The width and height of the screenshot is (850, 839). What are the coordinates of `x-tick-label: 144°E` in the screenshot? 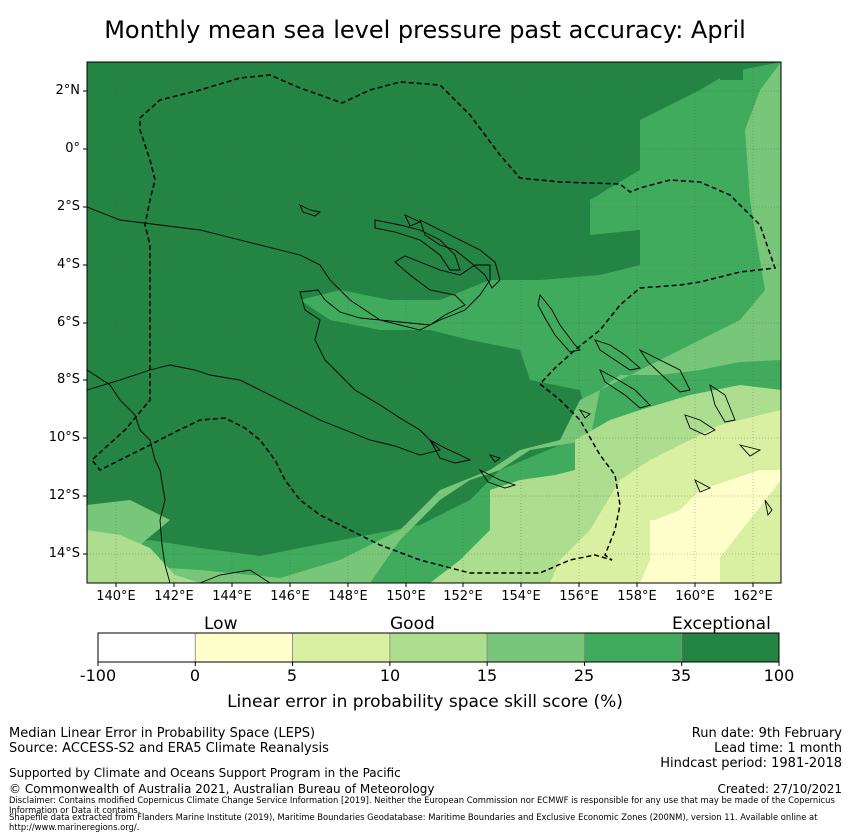 It's located at (232, 596).